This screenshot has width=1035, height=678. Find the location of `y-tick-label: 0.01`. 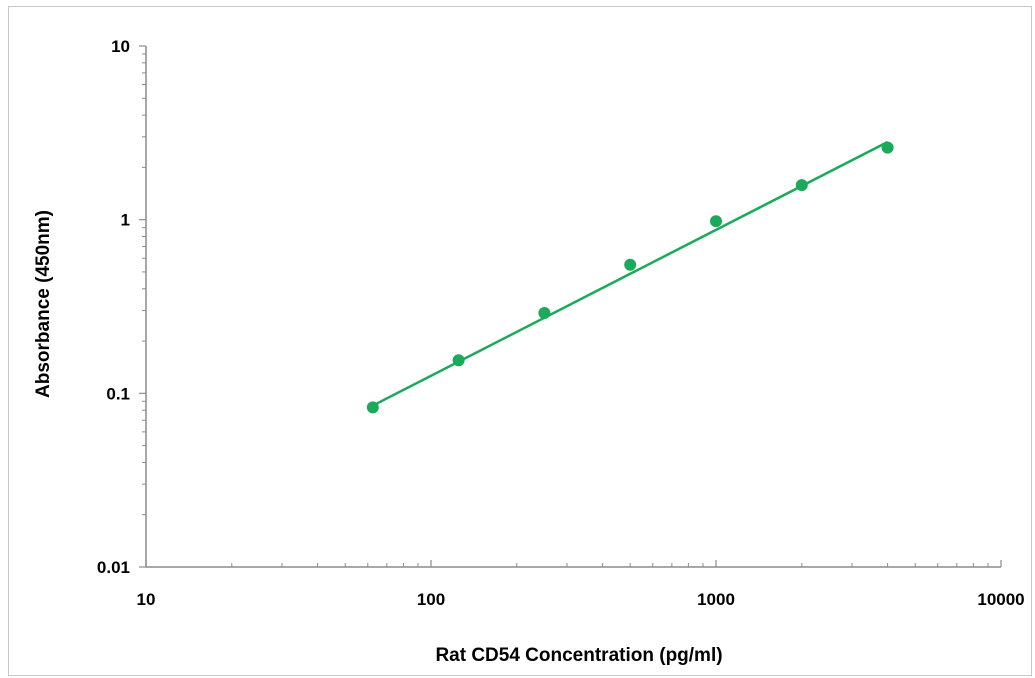

y-tick-label: 0.01 is located at coordinates (113, 567).